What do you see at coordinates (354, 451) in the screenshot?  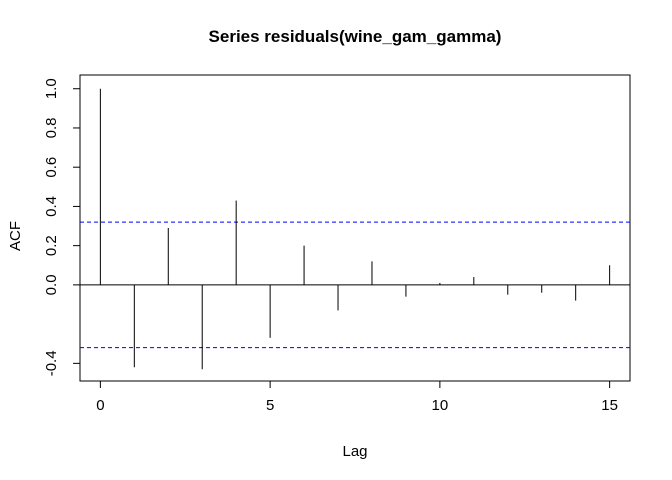 I see `x-axis-title: Lag` at bounding box center [354, 451].